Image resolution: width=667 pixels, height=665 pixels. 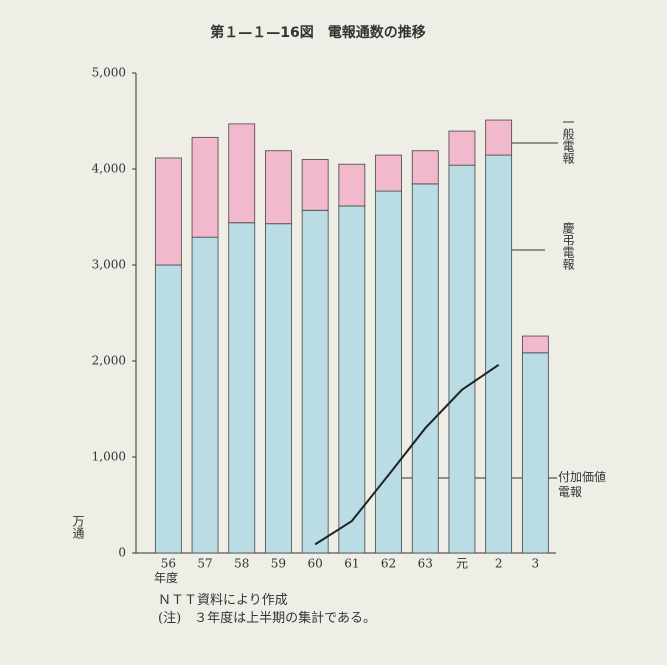 What do you see at coordinates (582, 484) in the screenshot?
I see `legend-label: 付加価値電報` at bounding box center [582, 484].